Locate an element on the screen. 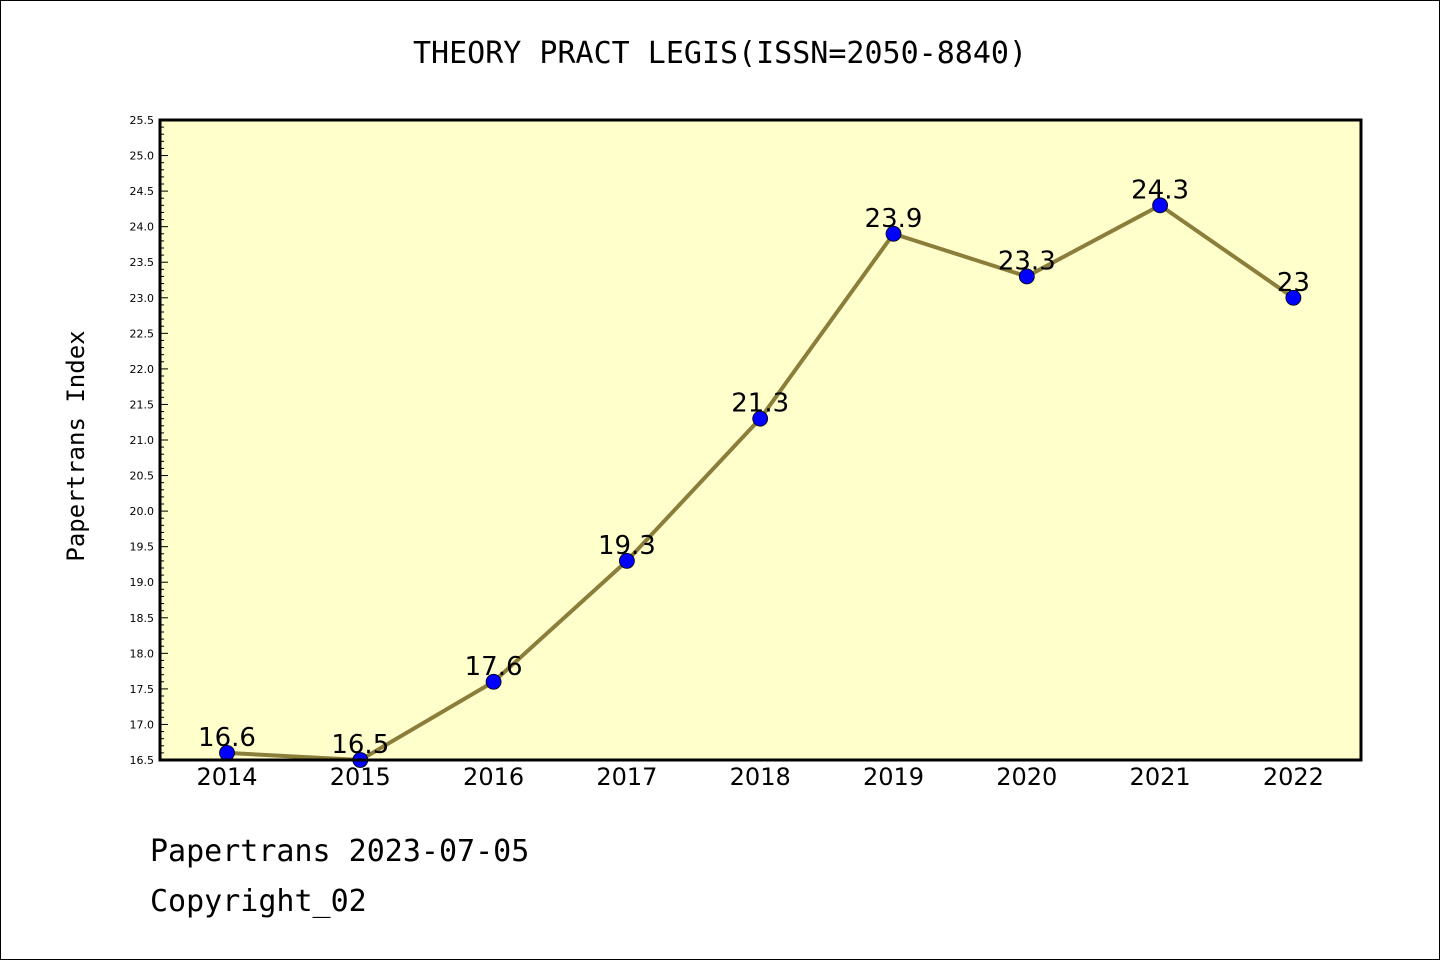  y-tick-label: 17.5 is located at coordinates (142, 689).